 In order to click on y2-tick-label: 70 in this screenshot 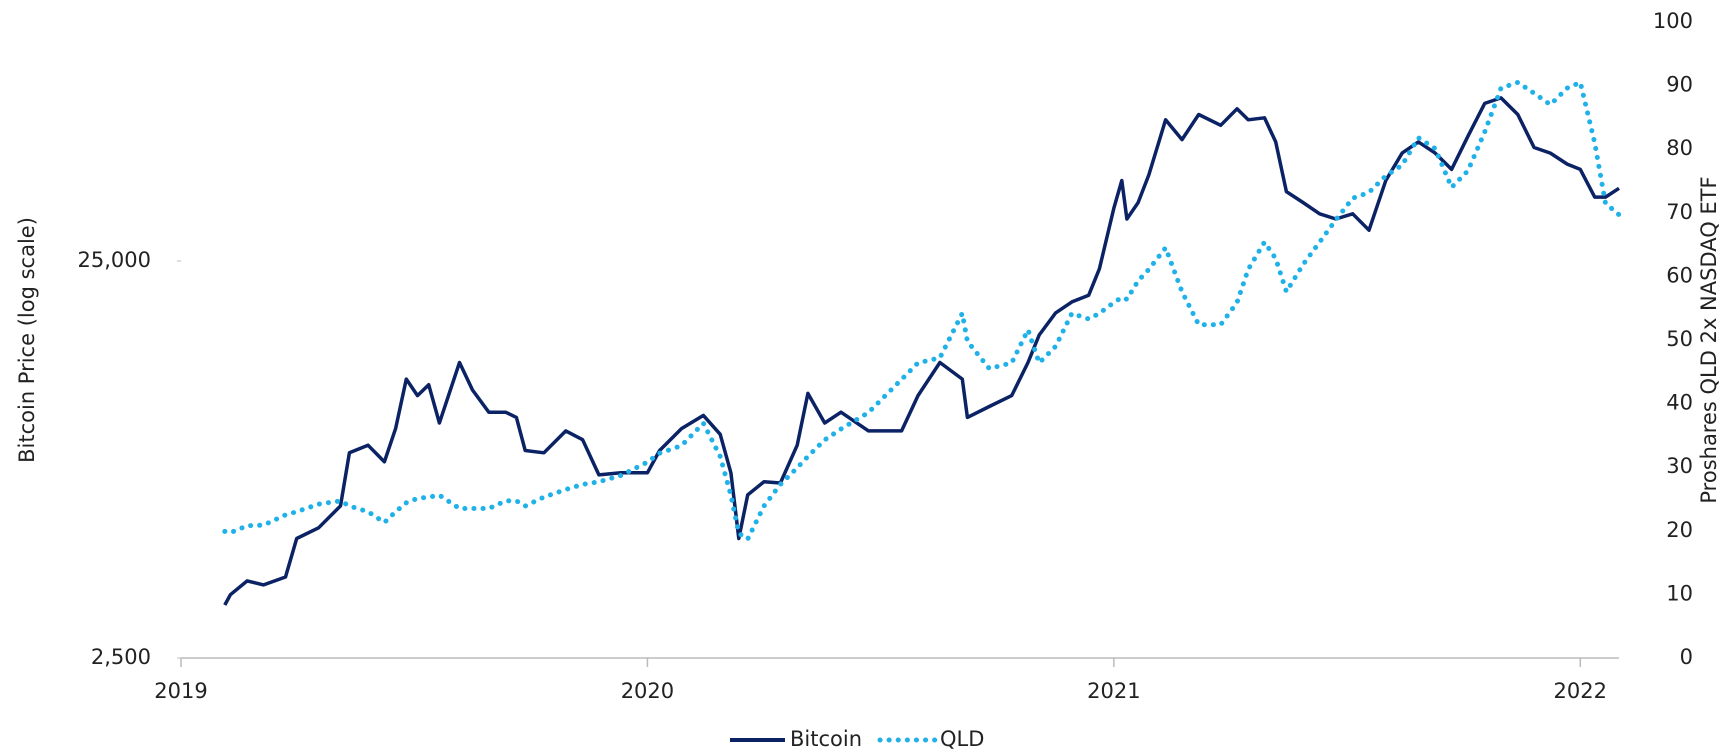, I will do `click(1679, 212)`.